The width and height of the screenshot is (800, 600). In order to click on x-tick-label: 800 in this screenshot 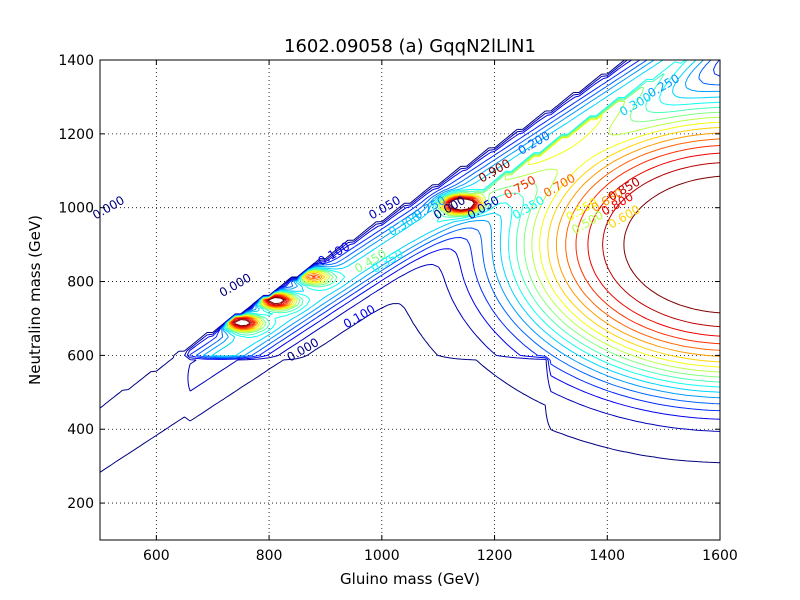, I will do `click(269, 556)`.